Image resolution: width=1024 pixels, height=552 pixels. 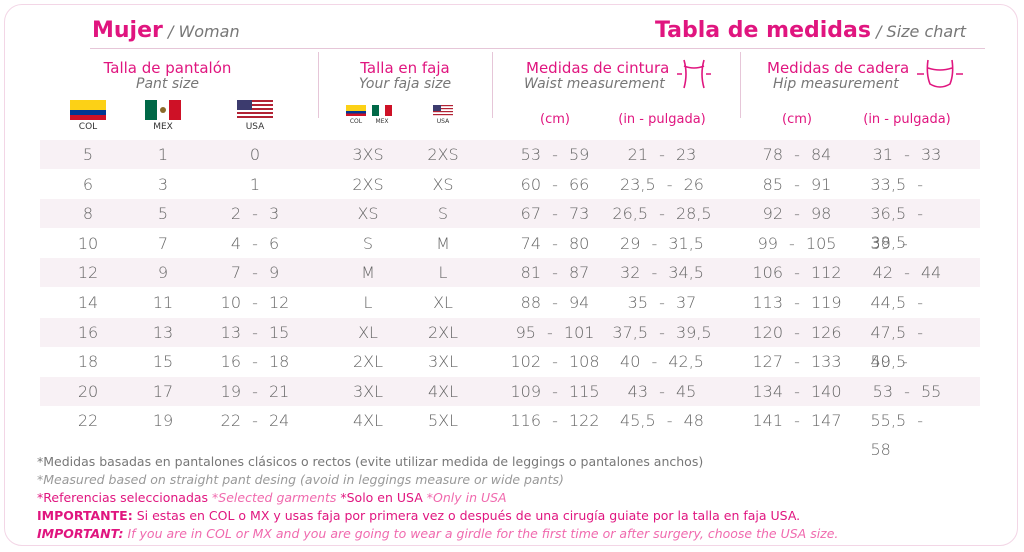 What do you see at coordinates (662, 391) in the screenshot?
I see `table-cell: 43 - 45` at bounding box center [662, 391].